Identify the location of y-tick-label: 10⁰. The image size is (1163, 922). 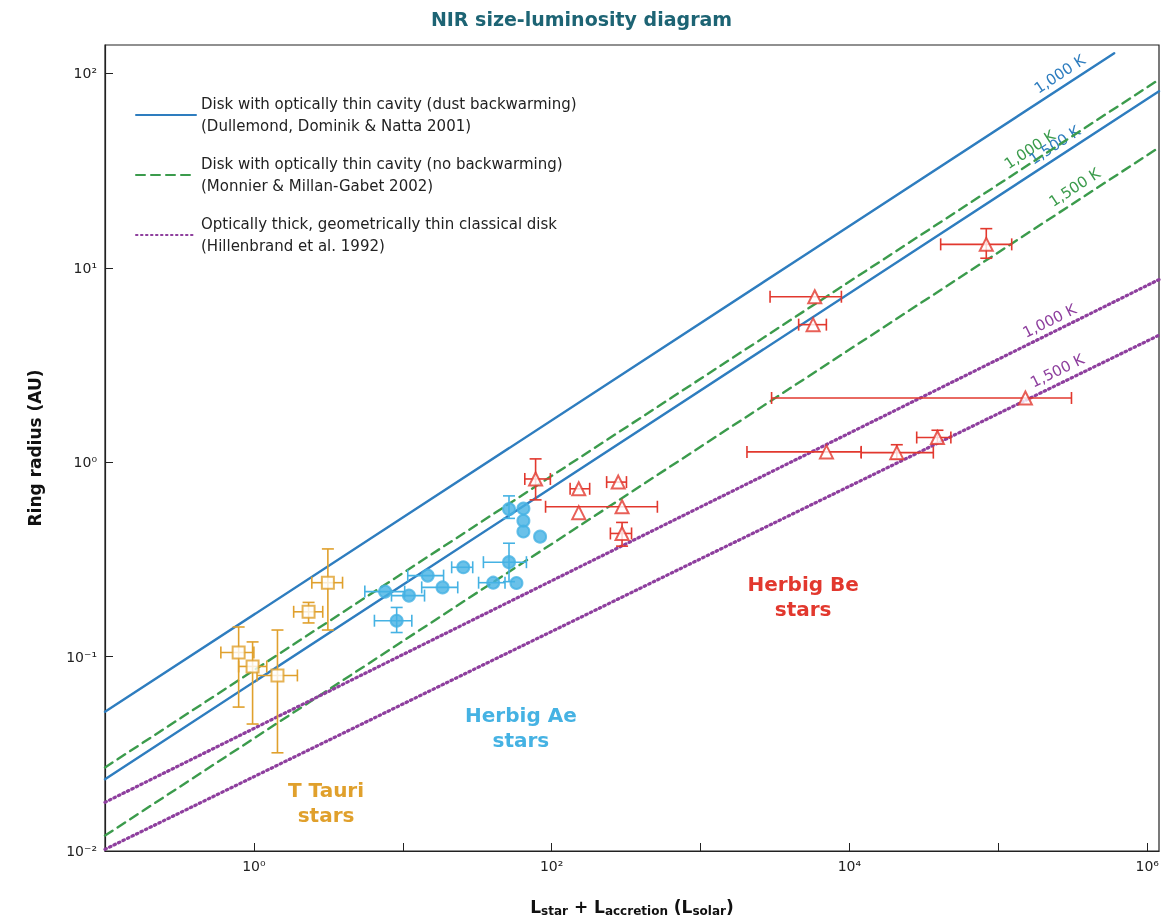
(85, 462).